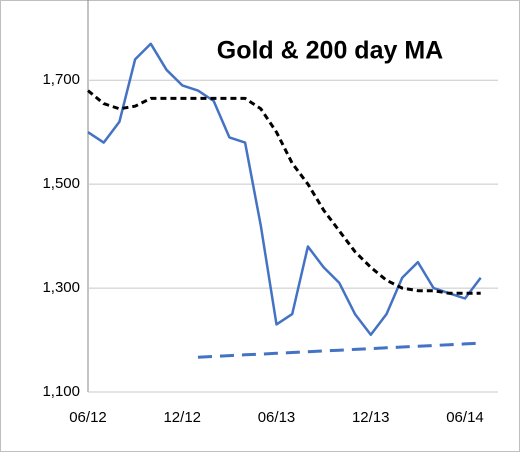  What do you see at coordinates (61, 79) in the screenshot?
I see `y-tick-label: 1,700` at bounding box center [61, 79].